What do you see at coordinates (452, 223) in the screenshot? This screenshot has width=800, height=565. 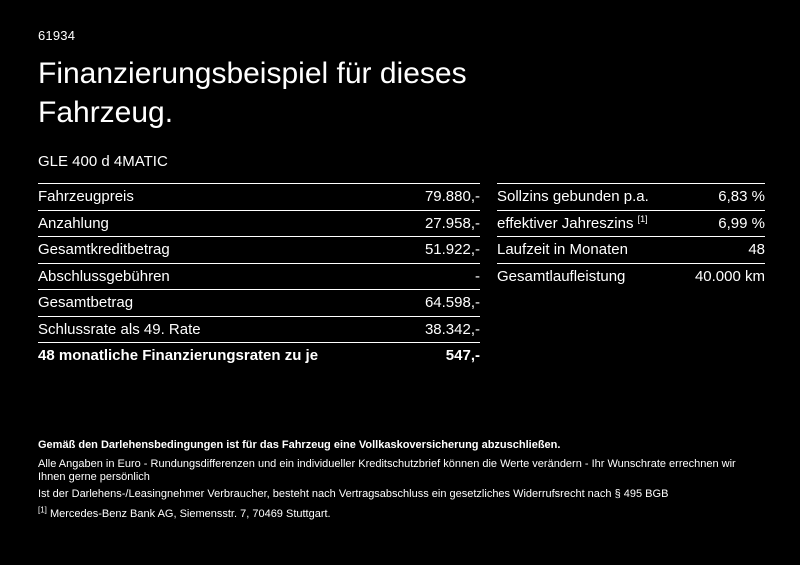 I see `row-value: 27.958,-` at bounding box center [452, 223].